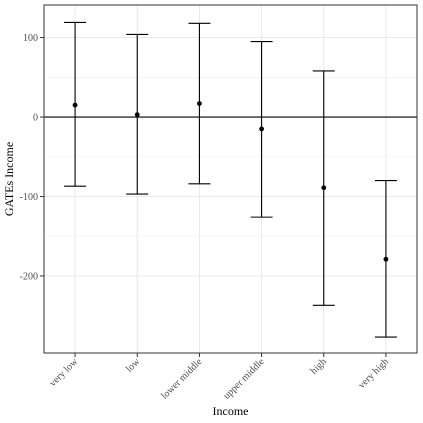 The width and height of the screenshot is (423, 423). What do you see at coordinates (29, 197) in the screenshot?
I see `y-tick-label: -100` at bounding box center [29, 197].